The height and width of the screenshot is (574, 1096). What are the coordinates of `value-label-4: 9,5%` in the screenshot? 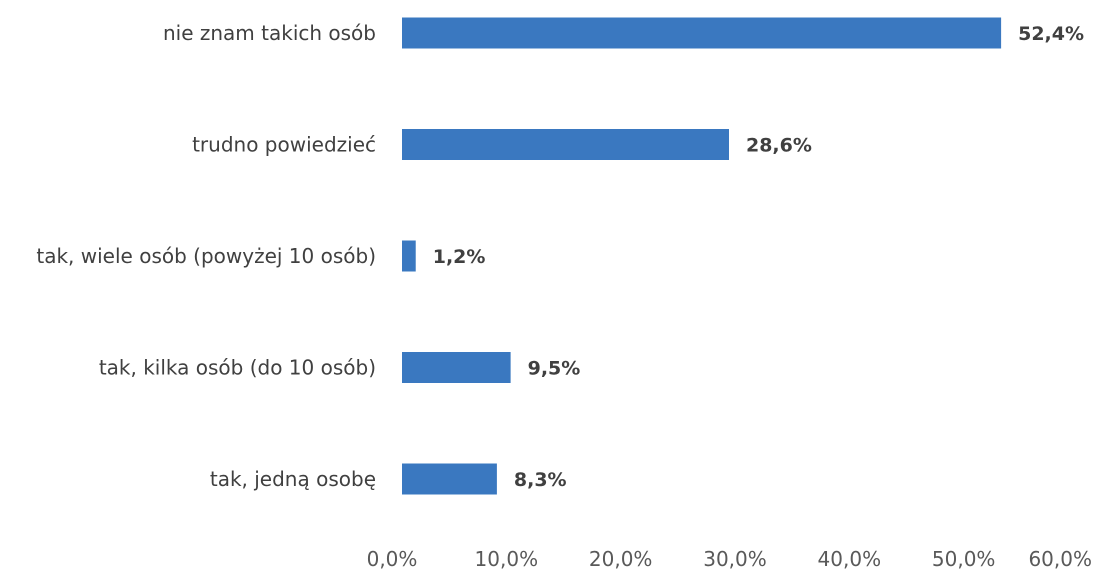 It's located at (554, 369).